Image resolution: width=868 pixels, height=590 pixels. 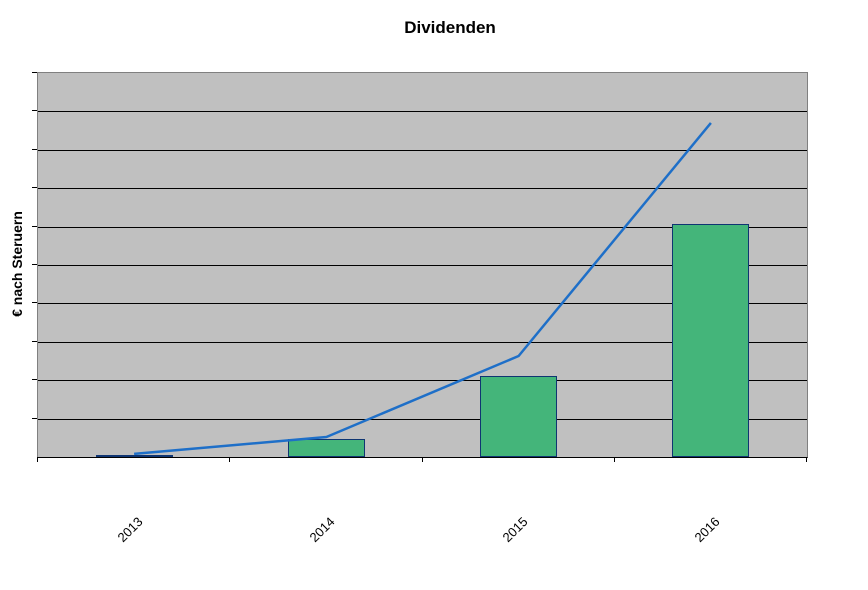 I want to click on bar-2016, so click(x=711, y=340).